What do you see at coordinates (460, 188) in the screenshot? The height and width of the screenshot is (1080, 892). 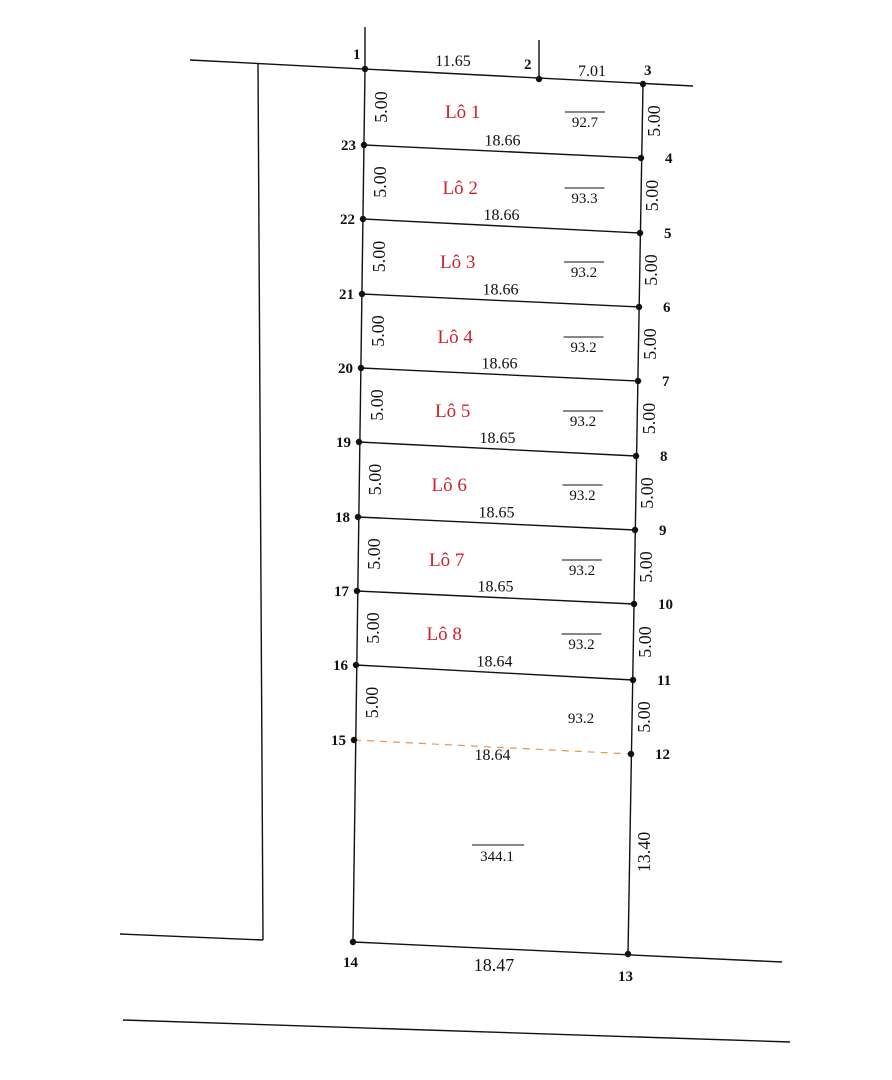 I see `lot-name: Lô 2` at bounding box center [460, 188].